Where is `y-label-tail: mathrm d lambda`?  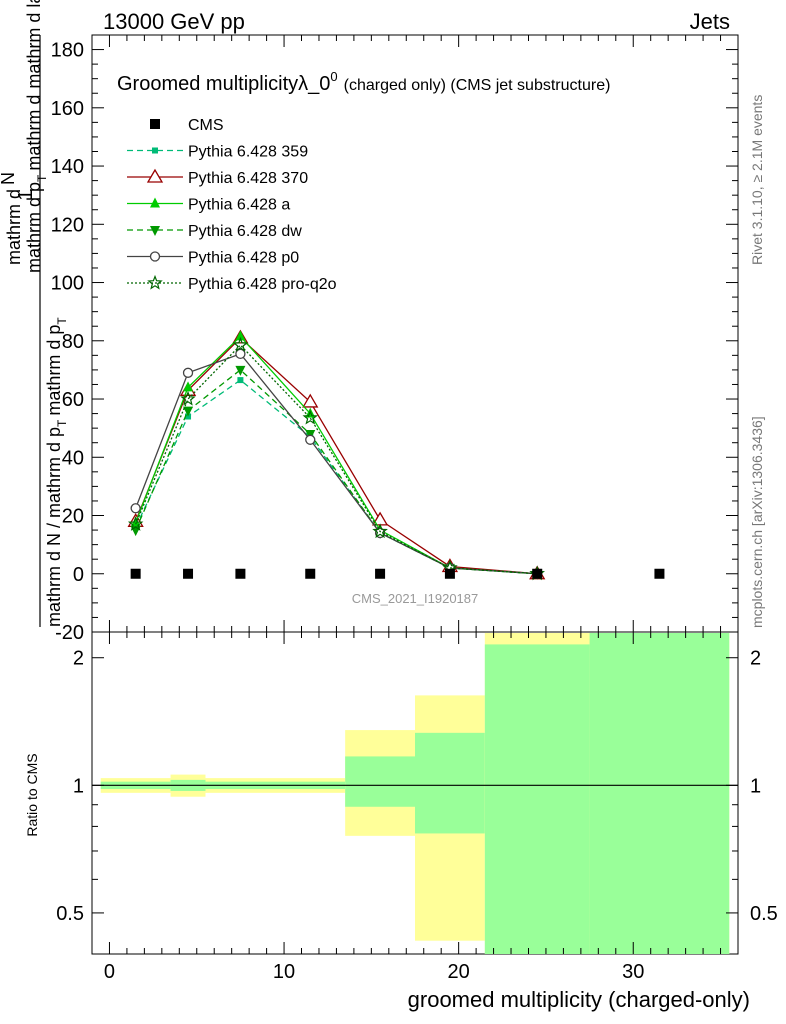
y-label-tail: mathrm d lambda is located at coordinates (34, 44).